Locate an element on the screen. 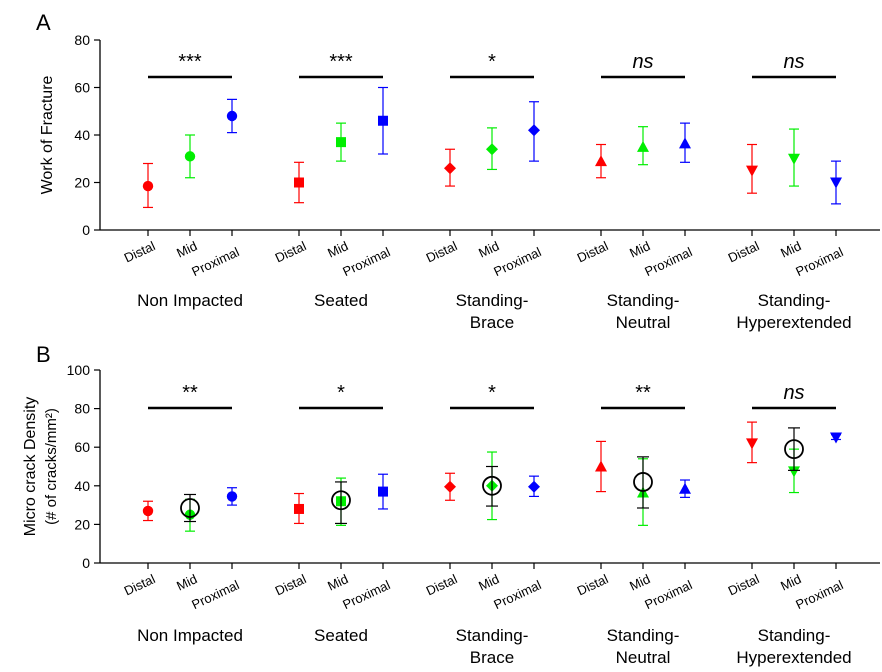 Image resolution: width=882 pixels, height=672 pixels. y-axis-label: Work of Fracture is located at coordinates (47, 134).